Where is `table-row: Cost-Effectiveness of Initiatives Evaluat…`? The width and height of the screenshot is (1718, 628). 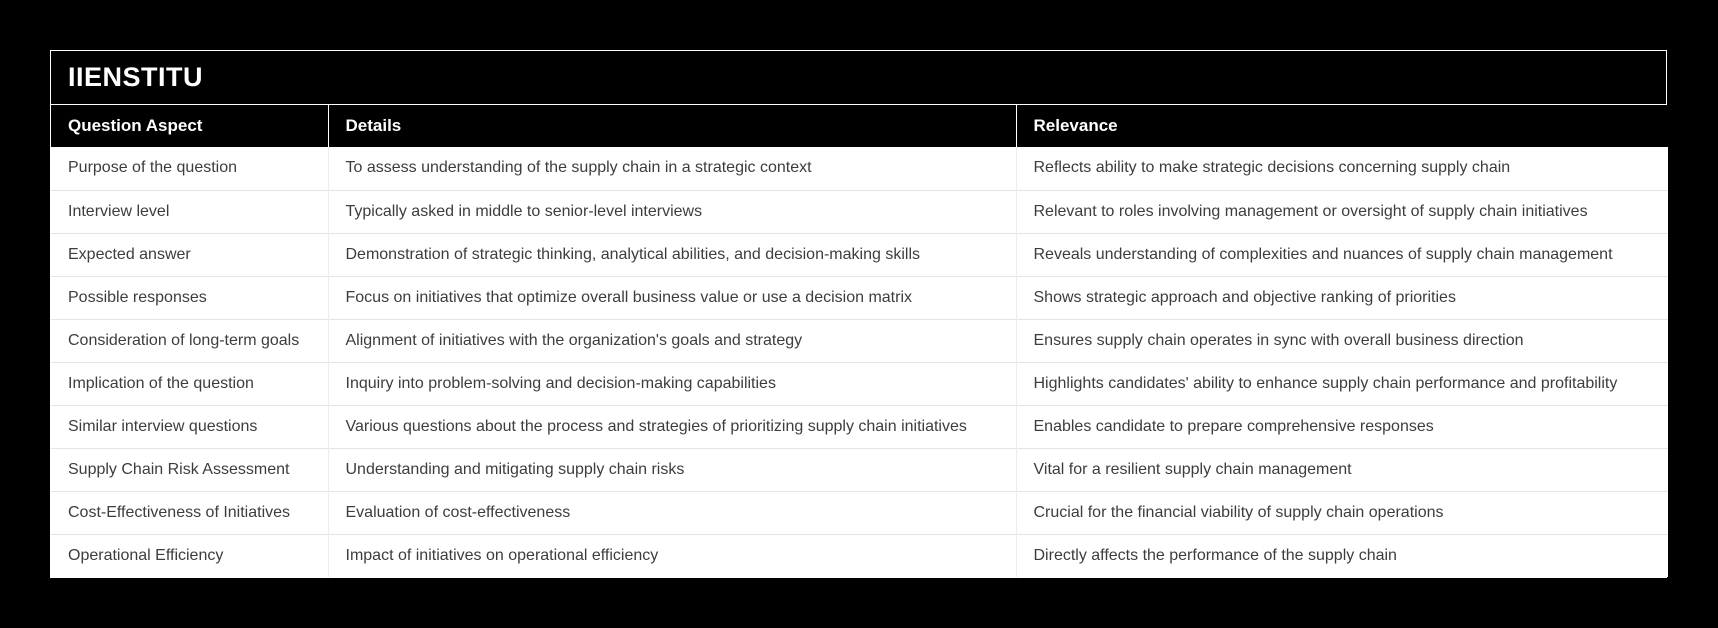
table-row: Cost-Effectiveness of Initiatives Evaluat… is located at coordinates (859, 512).